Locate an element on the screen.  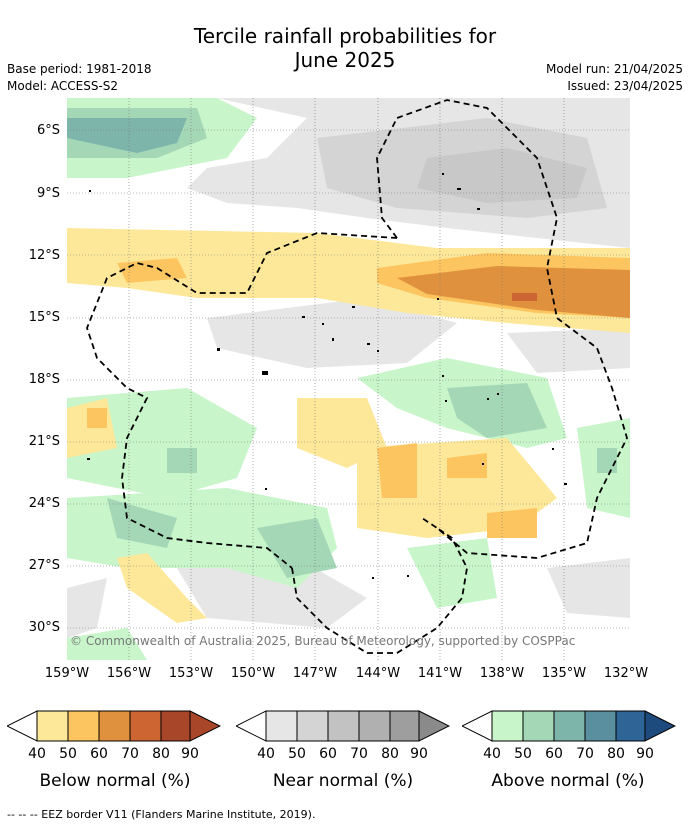
lon-label: 156°W is located at coordinates (129, 673).